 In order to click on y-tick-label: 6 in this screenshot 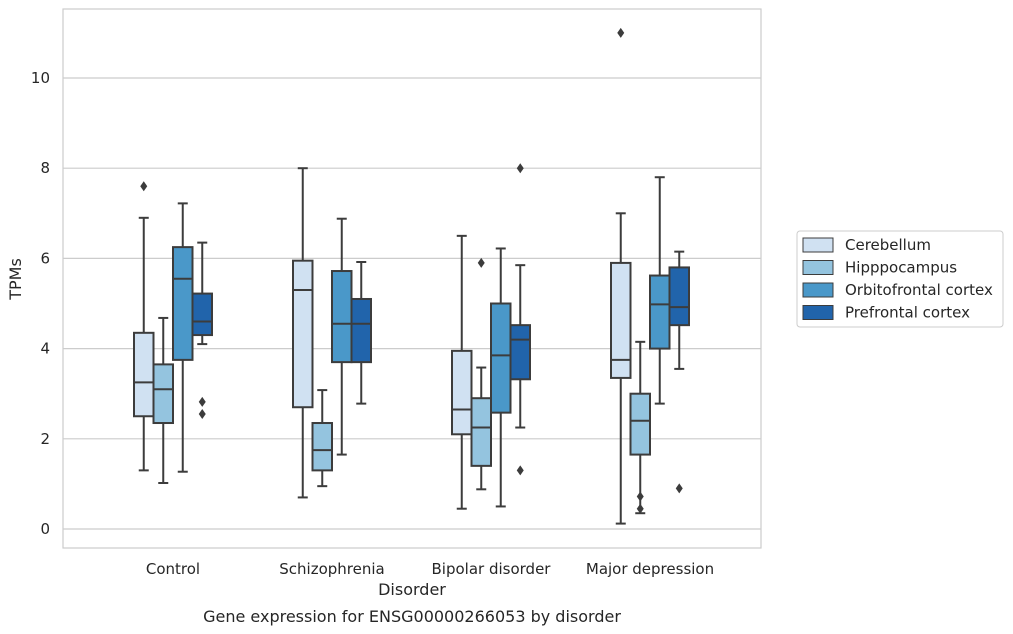, I will do `click(45, 258)`.